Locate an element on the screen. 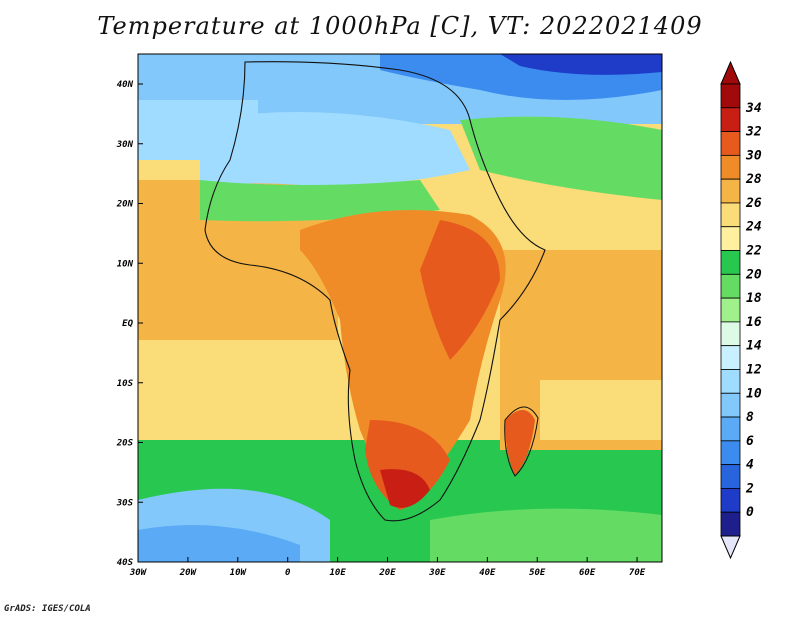  sahara-cool is located at coordinates (335, 151).